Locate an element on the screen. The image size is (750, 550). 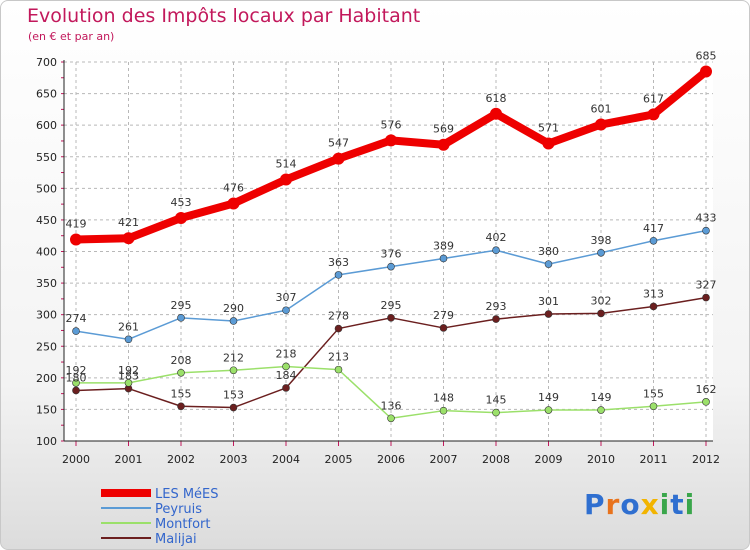
proxiti-logo: Proxiti is located at coordinates (639, 504).